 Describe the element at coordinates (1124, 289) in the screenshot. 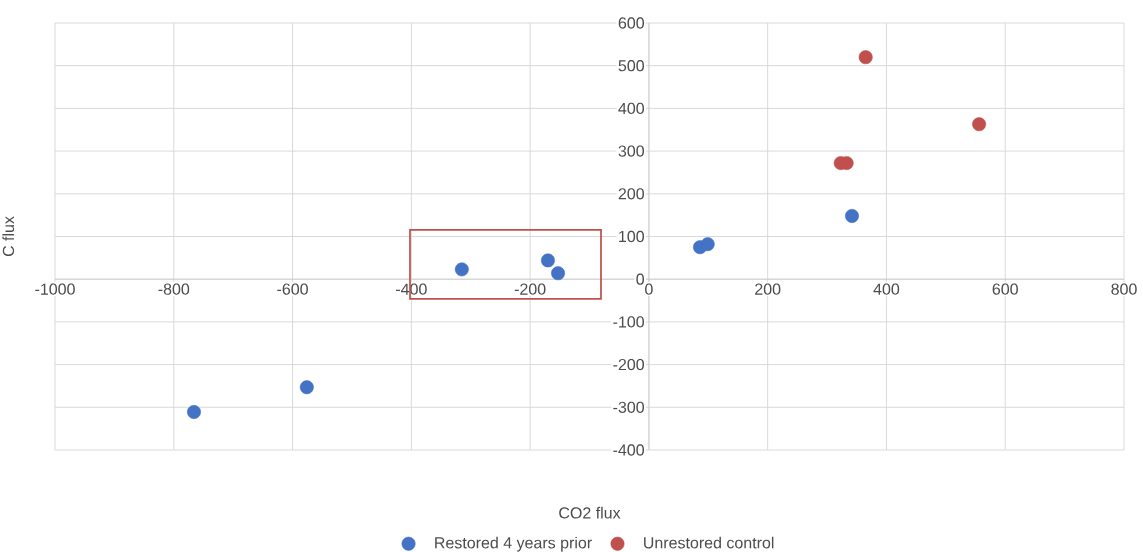

I see `x-tick-label: 800` at that location.